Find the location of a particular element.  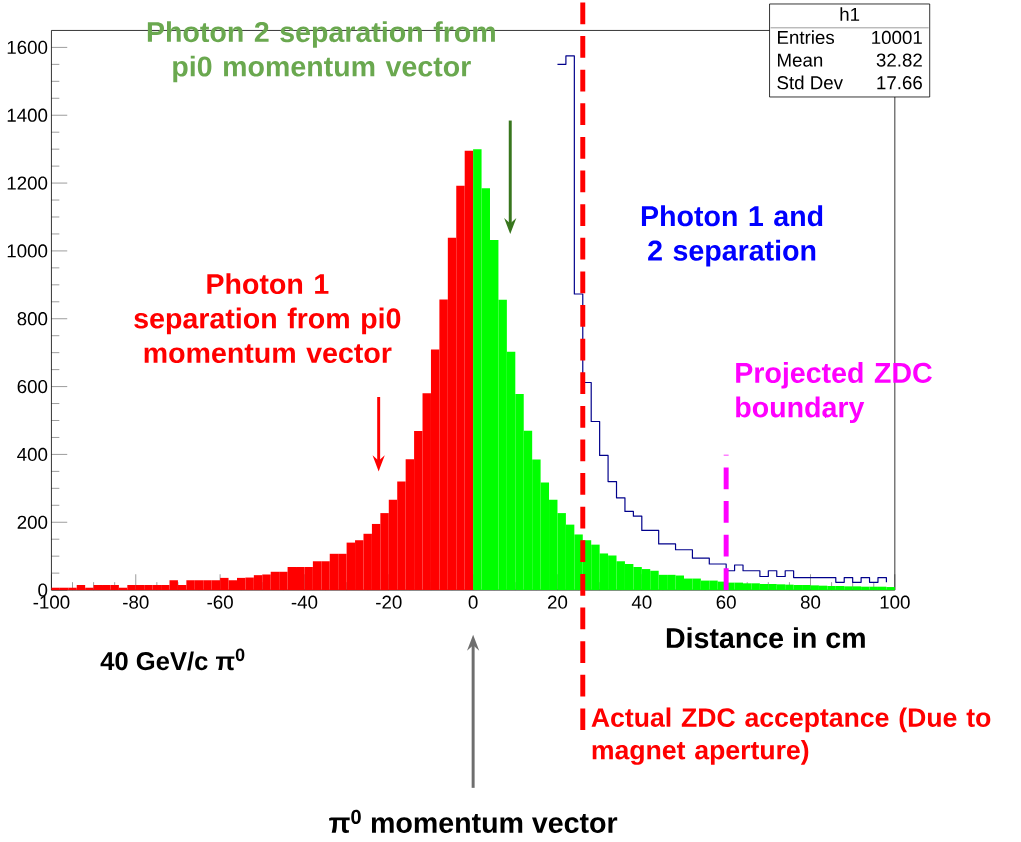

x-tick-label: -100 is located at coordinates (51, 602).